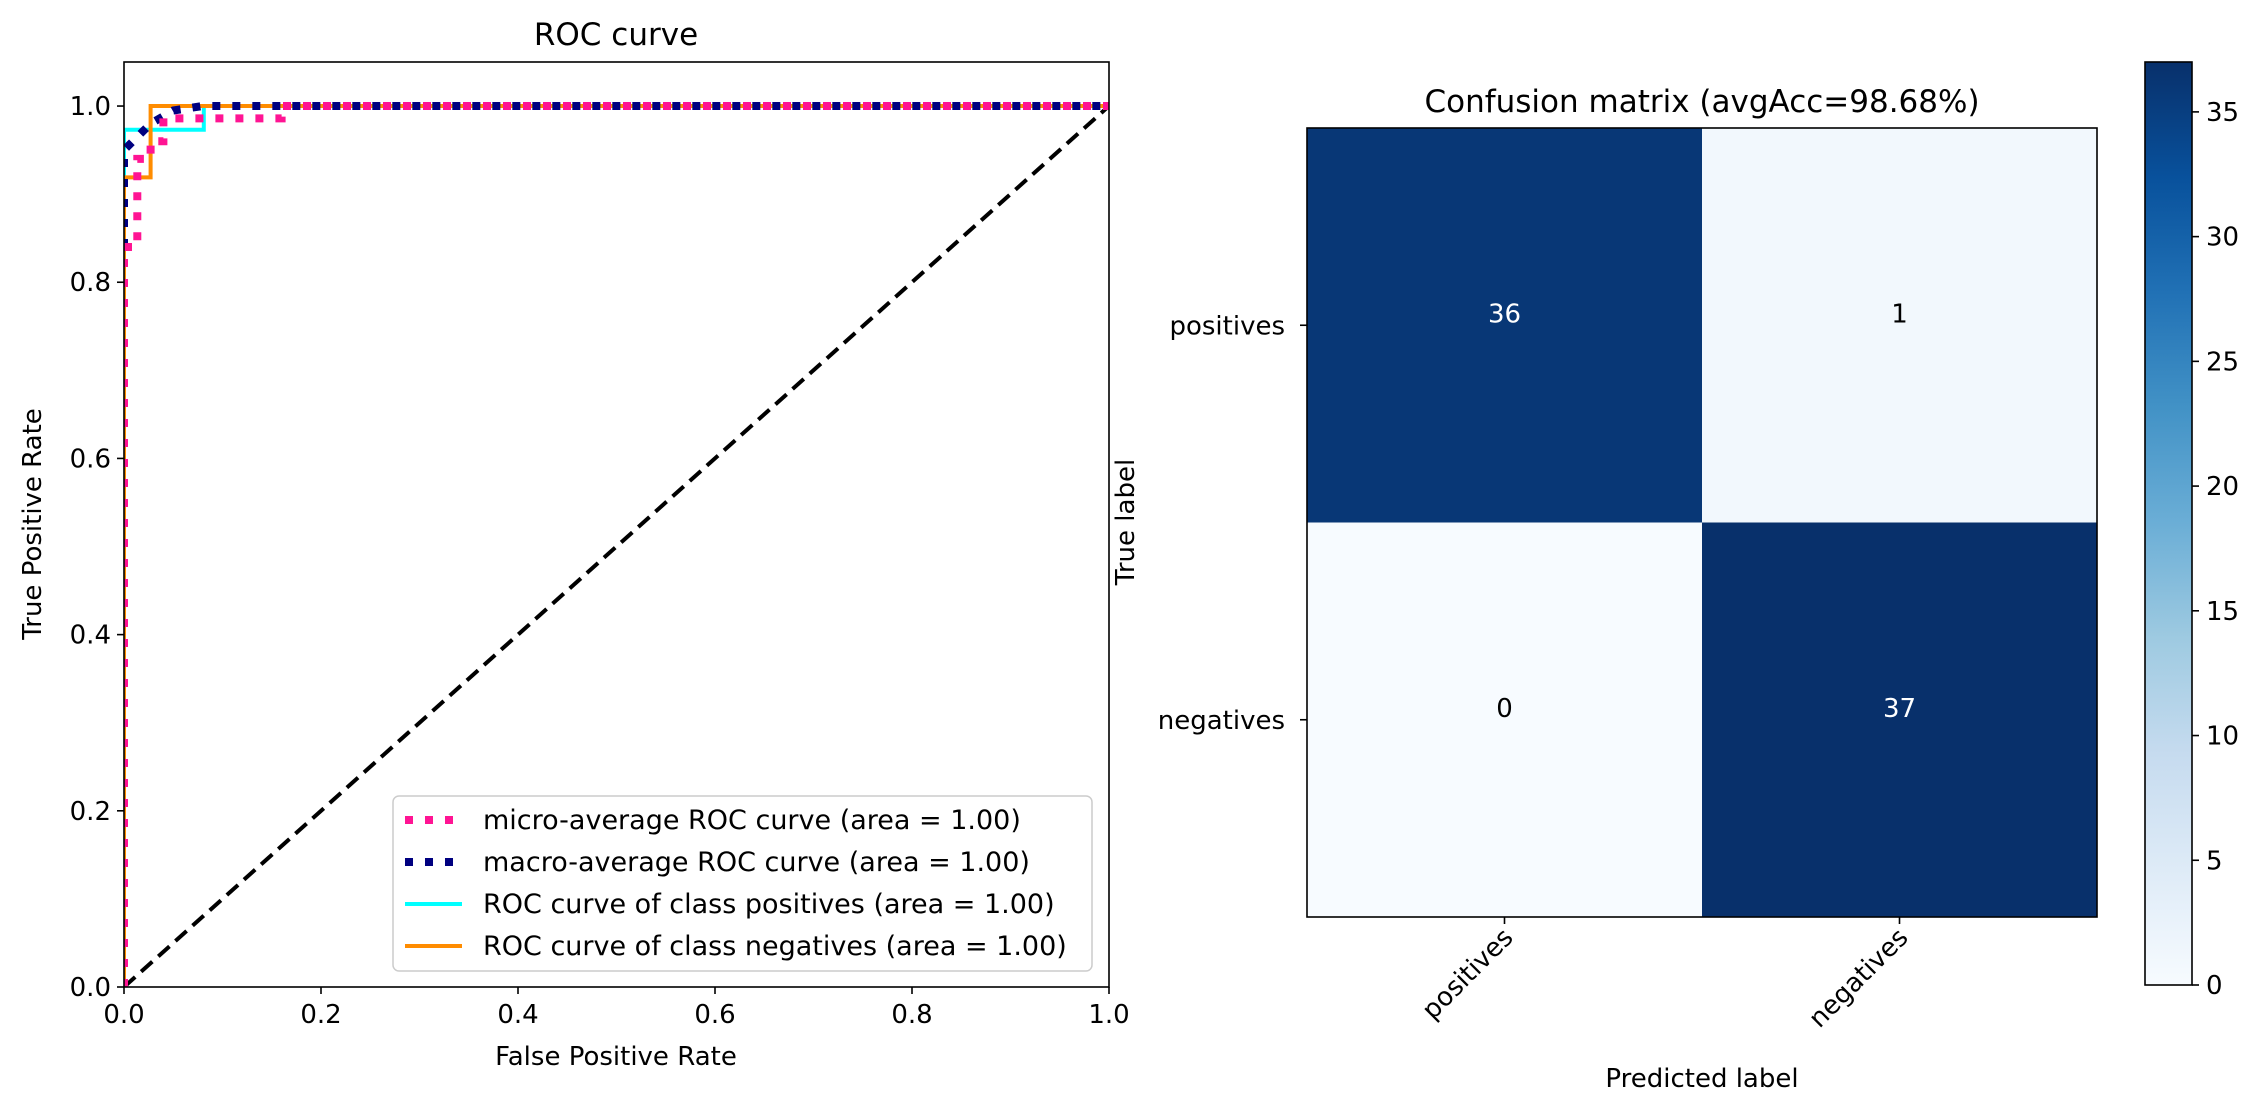 This screenshot has width=2266, height=1113. What do you see at coordinates (90, 988) in the screenshot?
I see `roc-y-tick-label: 0.0` at bounding box center [90, 988].